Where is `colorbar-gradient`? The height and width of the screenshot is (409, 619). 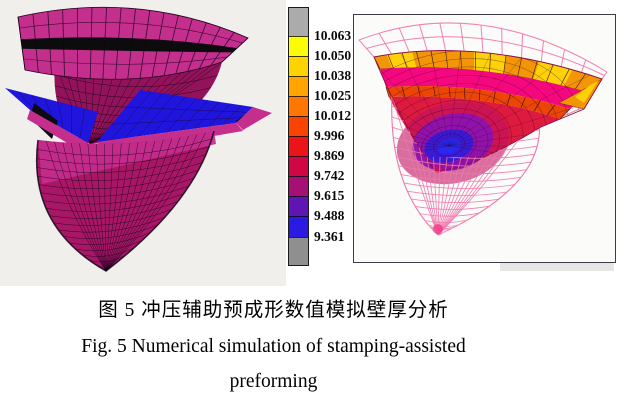 colorbar-gradient is located at coordinates (298, 136).